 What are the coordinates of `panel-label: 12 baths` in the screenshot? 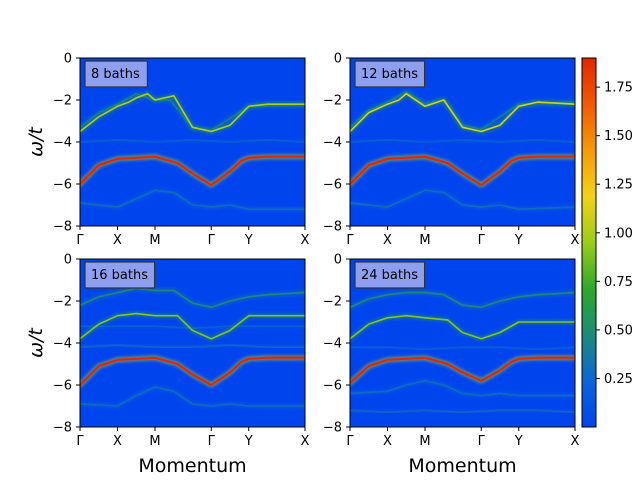 It's located at (389, 74).